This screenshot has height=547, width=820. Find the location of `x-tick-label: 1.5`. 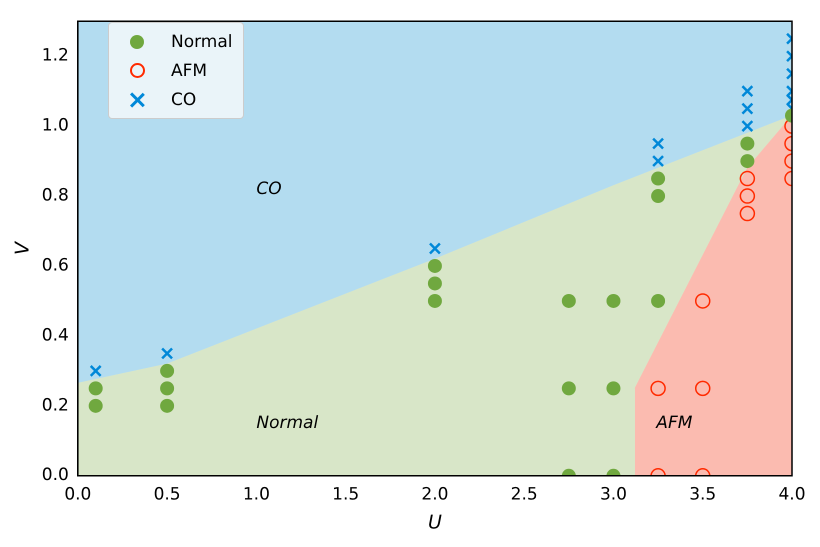

x-tick-label: 1.5 is located at coordinates (346, 494).